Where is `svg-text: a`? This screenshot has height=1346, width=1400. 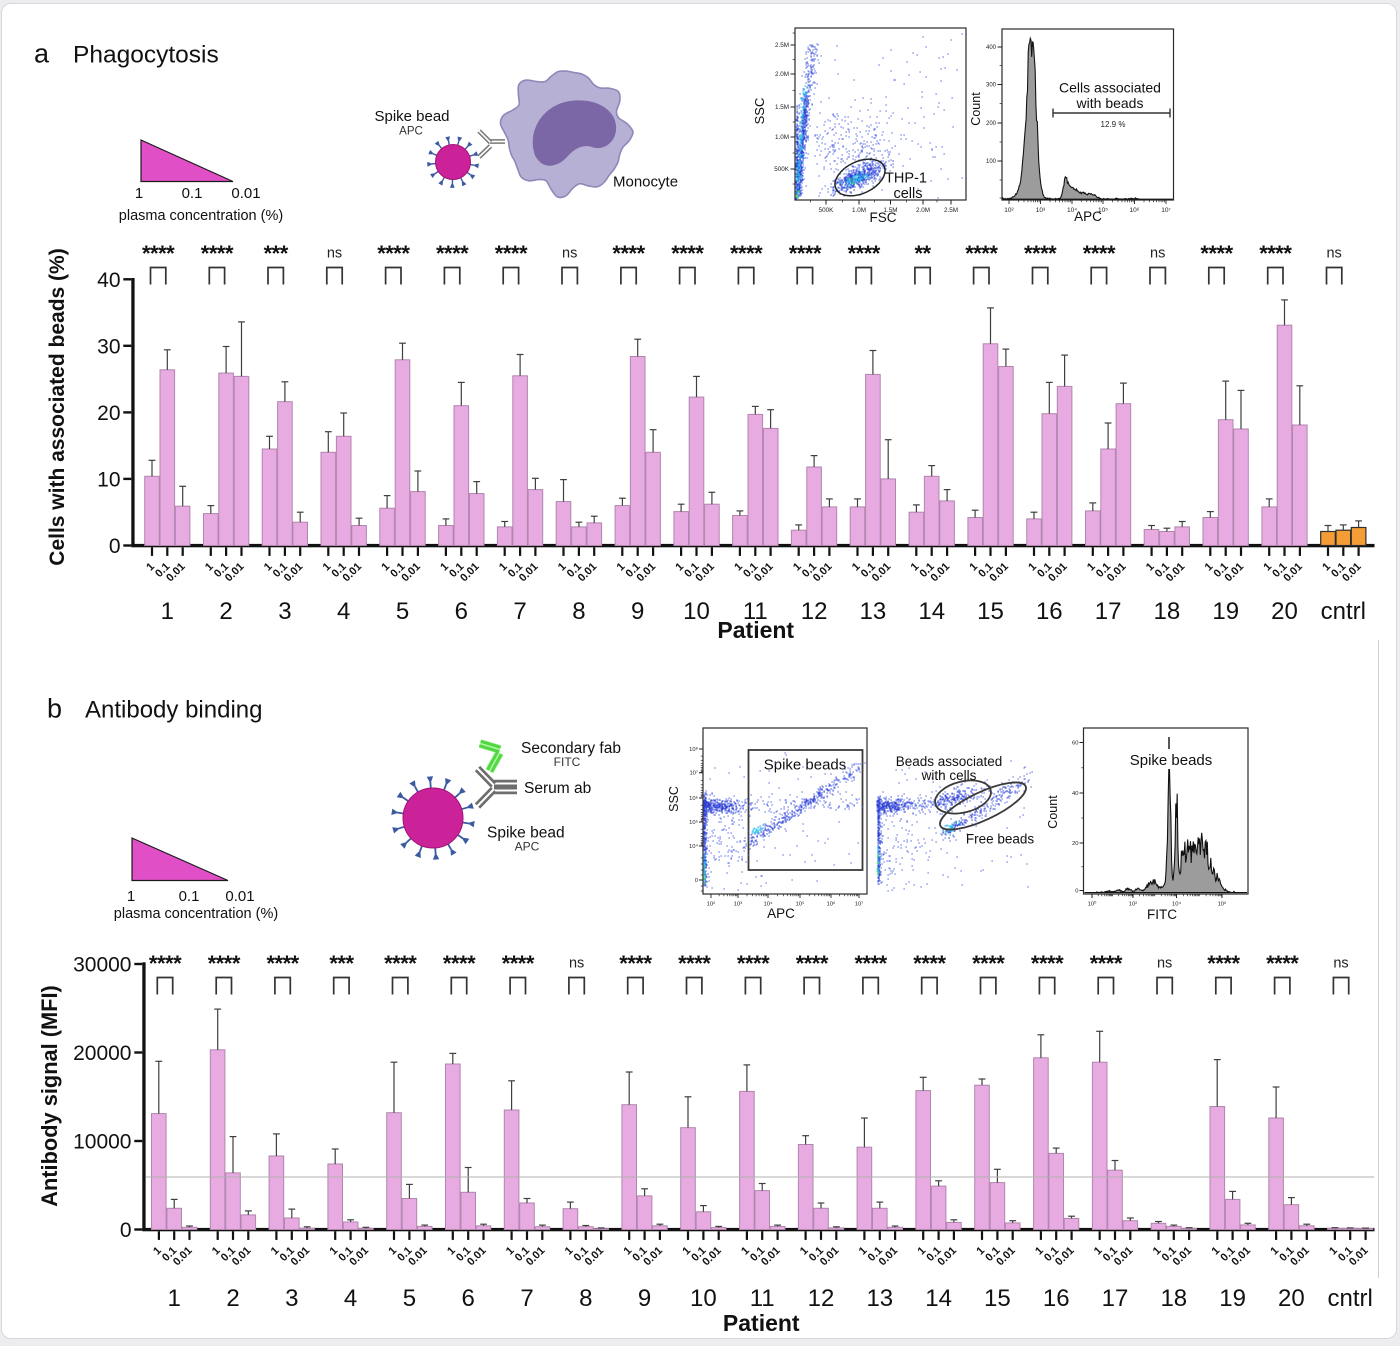 svg-text: a is located at coordinates (42, 54).